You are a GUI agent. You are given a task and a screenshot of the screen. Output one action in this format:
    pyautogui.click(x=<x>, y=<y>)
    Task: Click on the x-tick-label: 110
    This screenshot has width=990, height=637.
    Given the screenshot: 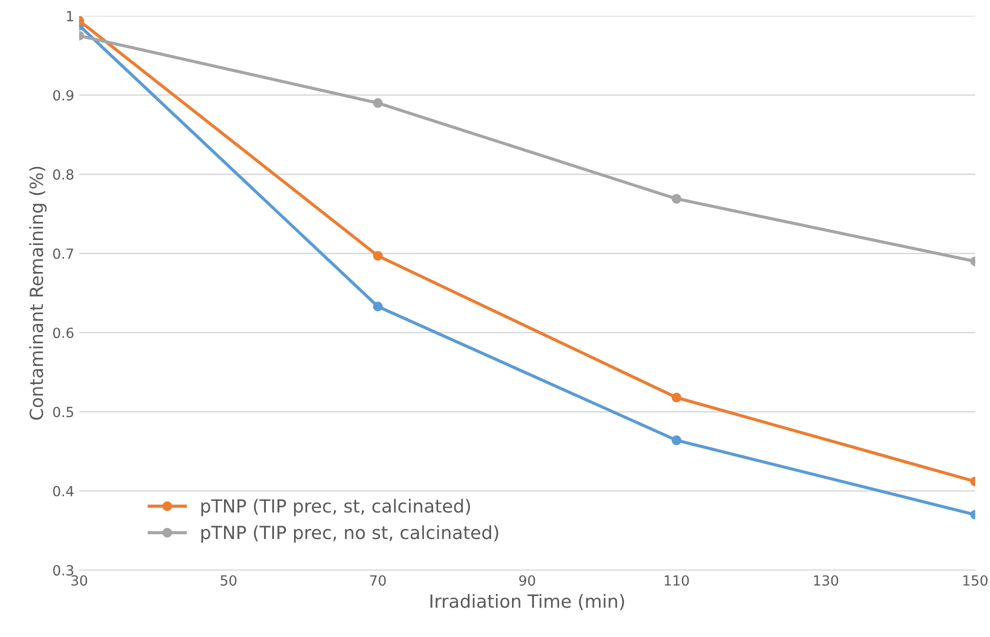 What is the action you would take?
    pyautogui.click(x=676, y=580)
    